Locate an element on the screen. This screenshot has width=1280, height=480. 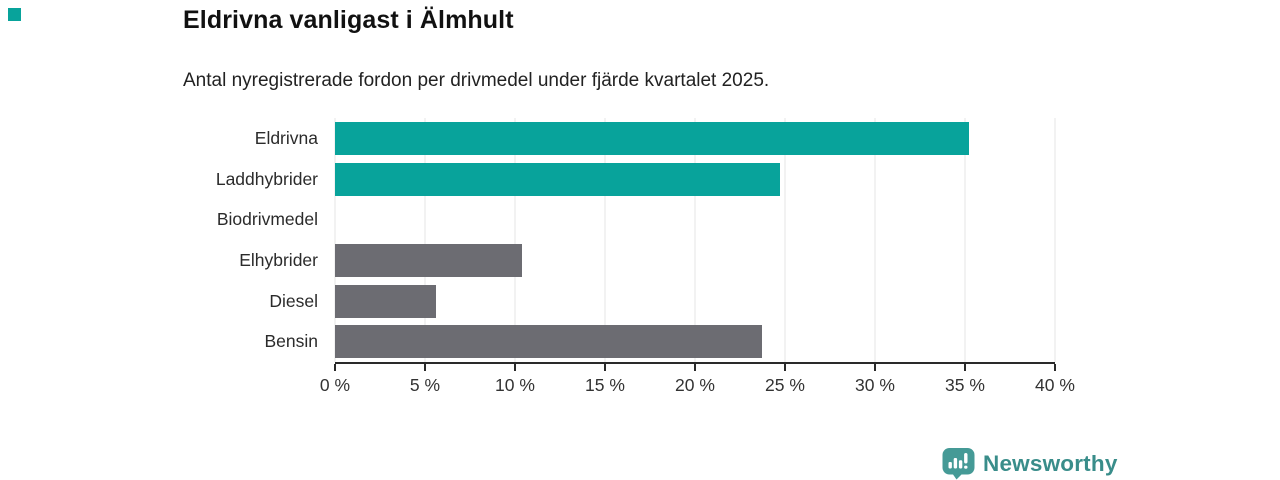
bar-elhybrider is located at coordinates (429, 260).